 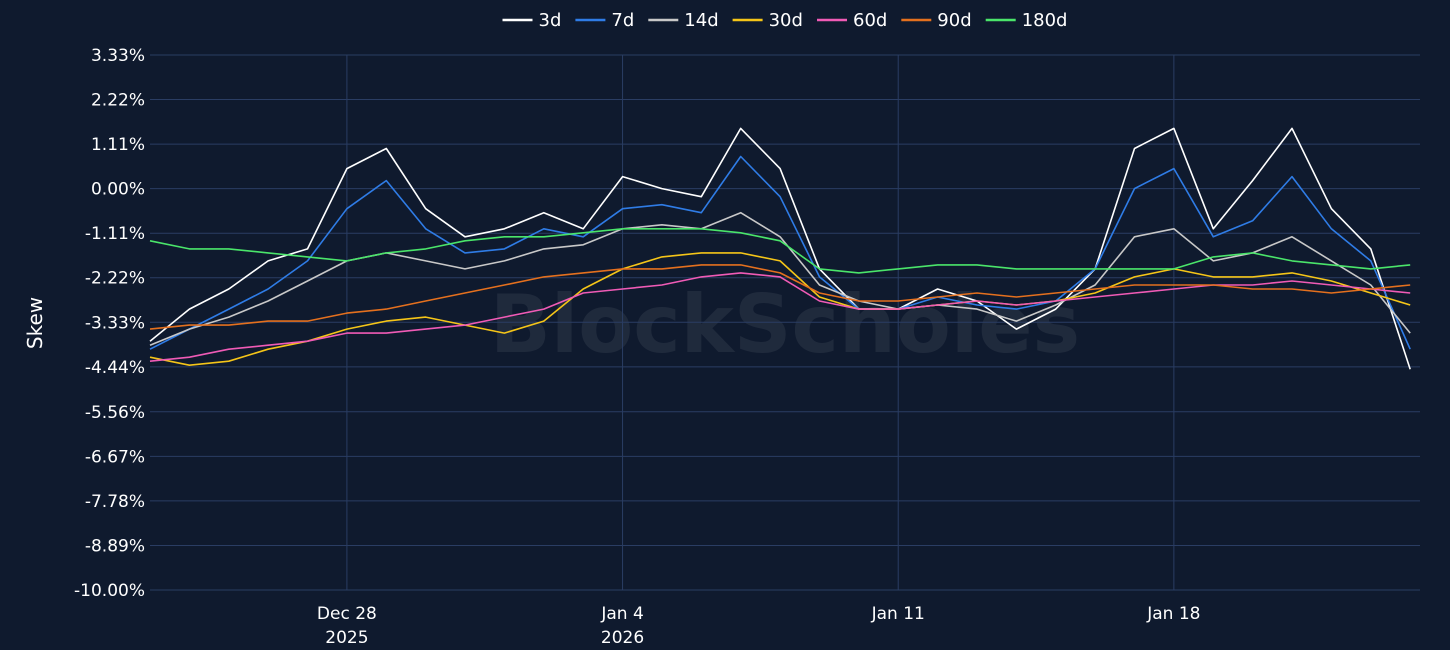 I want to click on legend-label: 30d, so click(x=786, y=20).